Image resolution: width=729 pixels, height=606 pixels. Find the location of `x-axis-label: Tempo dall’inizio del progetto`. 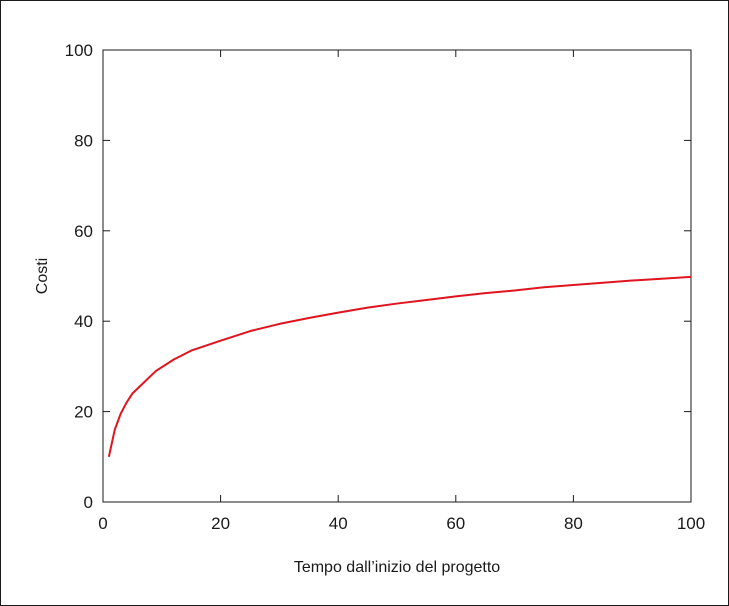

x-axis-label: Tempo dall’inizio del progetto is located at coordinates (397, 567).